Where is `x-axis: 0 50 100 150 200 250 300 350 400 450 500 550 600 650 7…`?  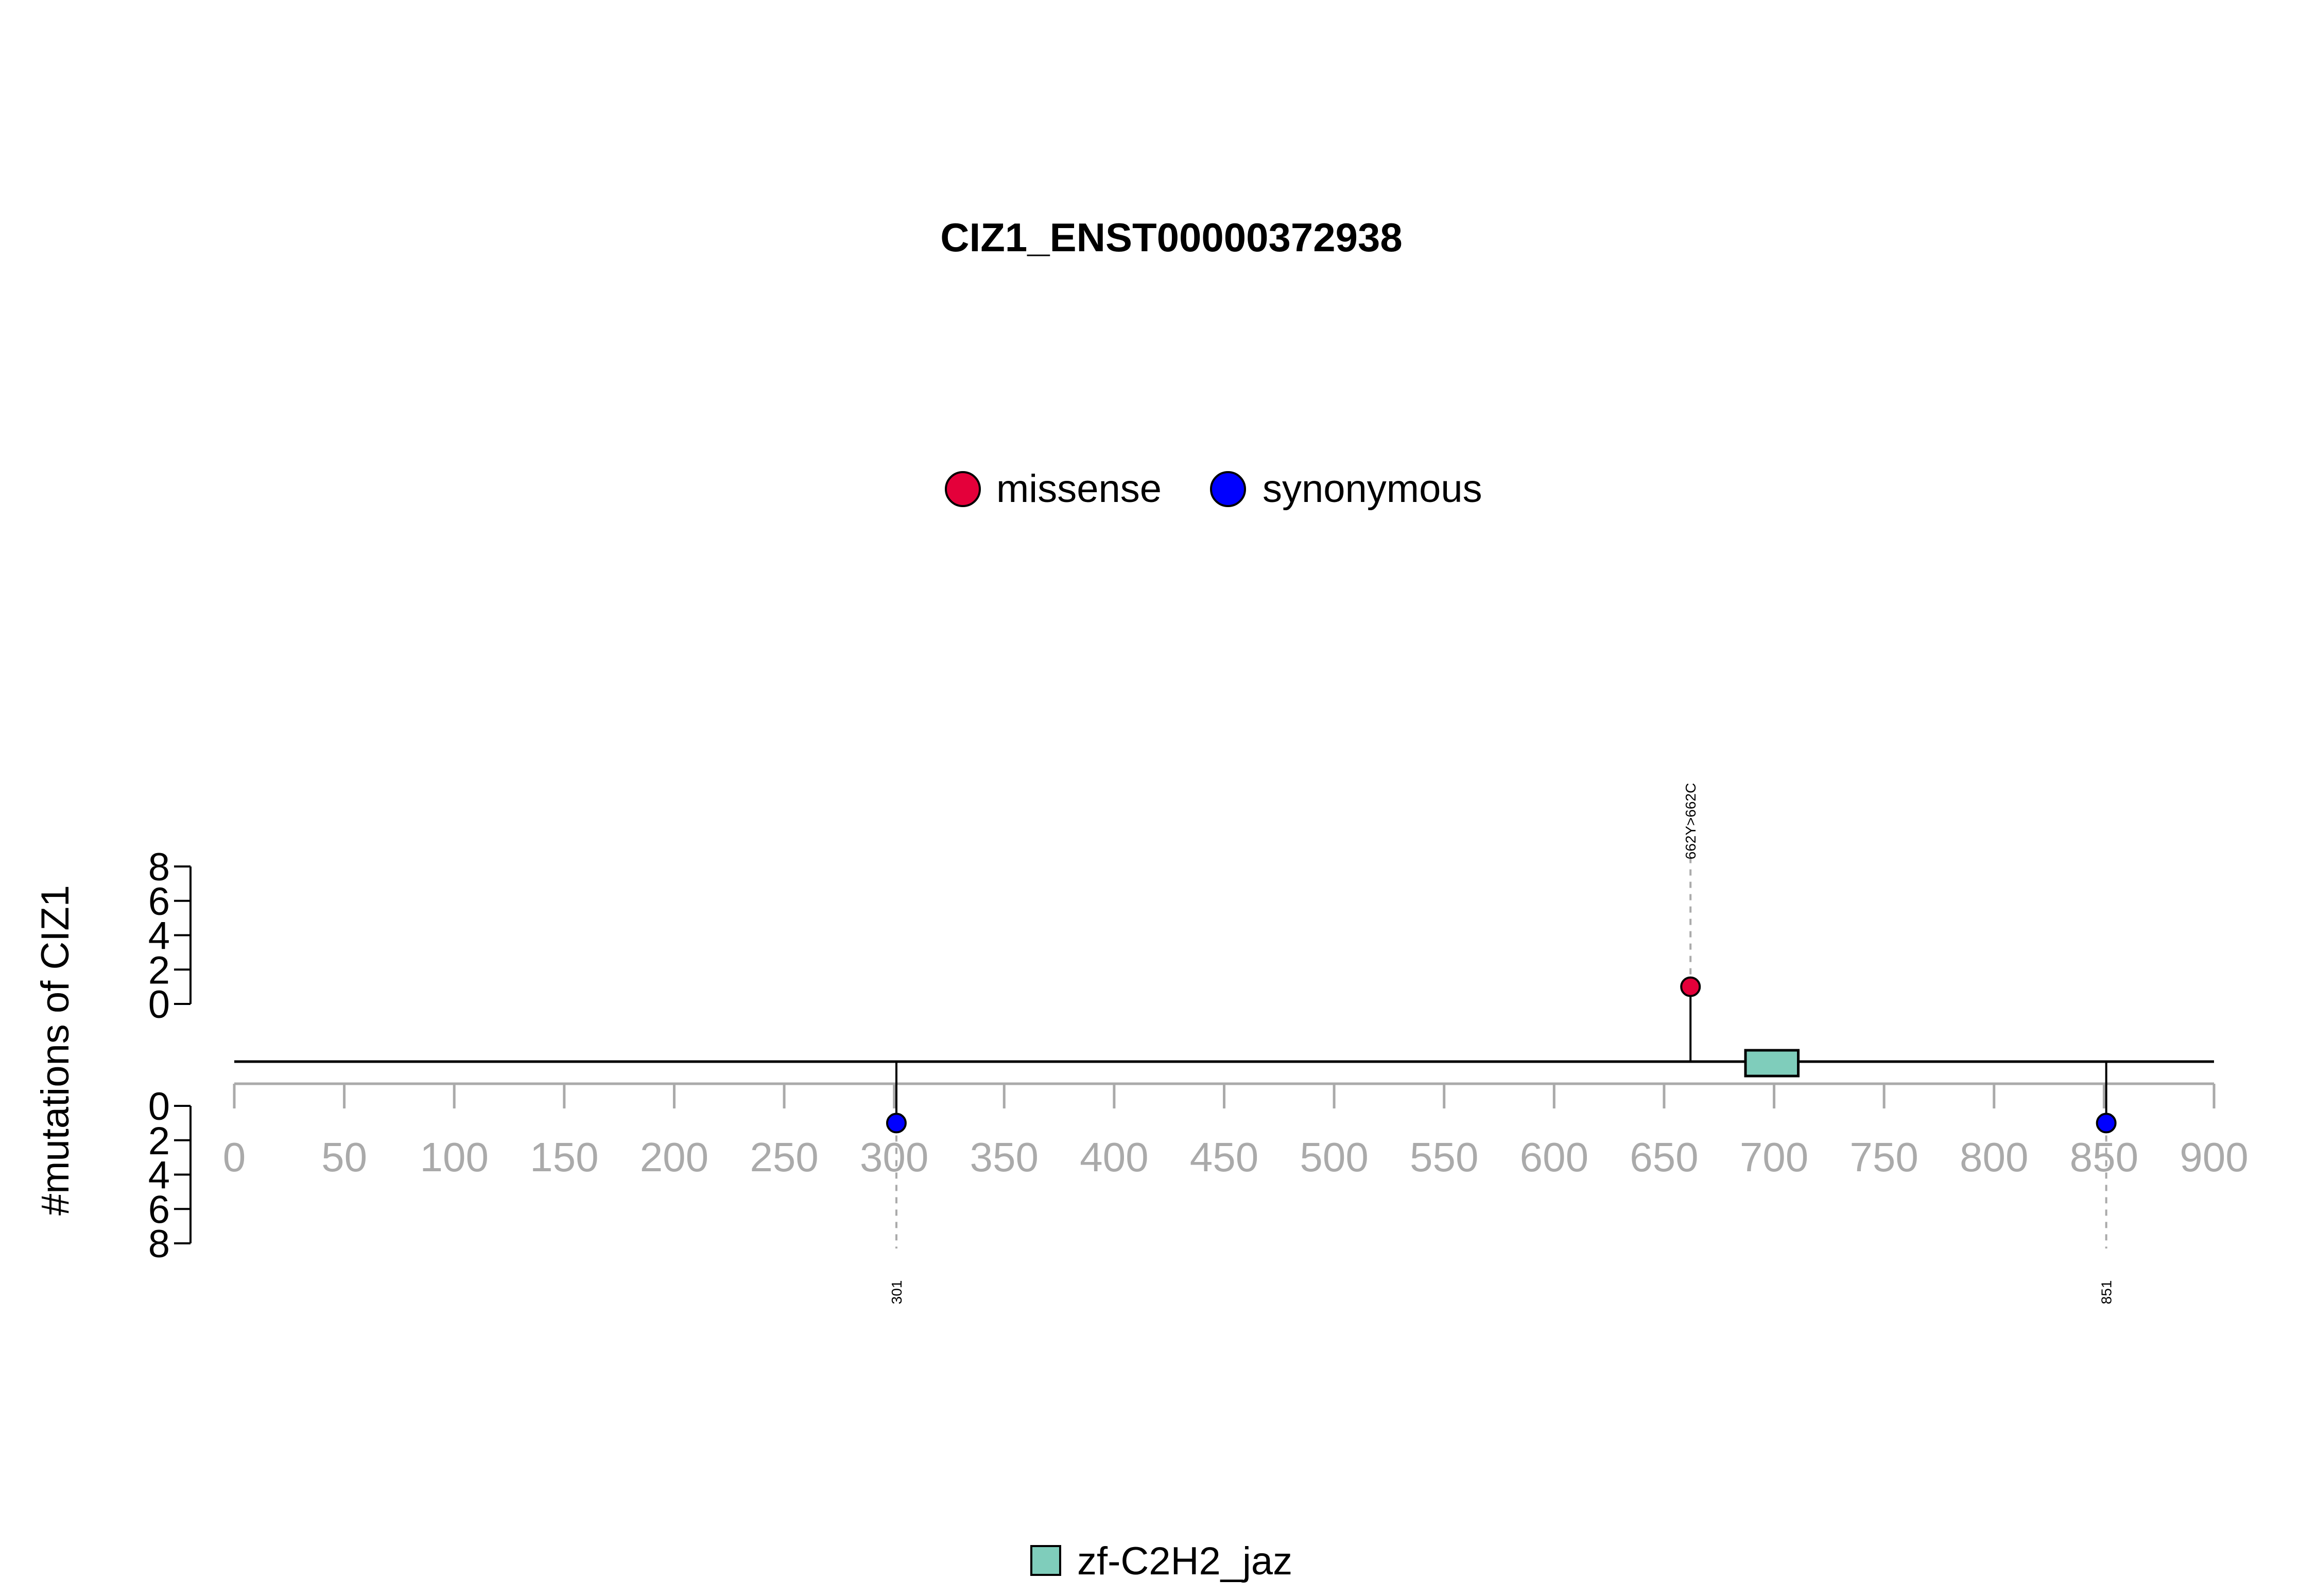 x-axis: 0 50 100 150 200 250 300 350 400 450 500 550 600 650 7… is located at coordinates (1236, 1131).